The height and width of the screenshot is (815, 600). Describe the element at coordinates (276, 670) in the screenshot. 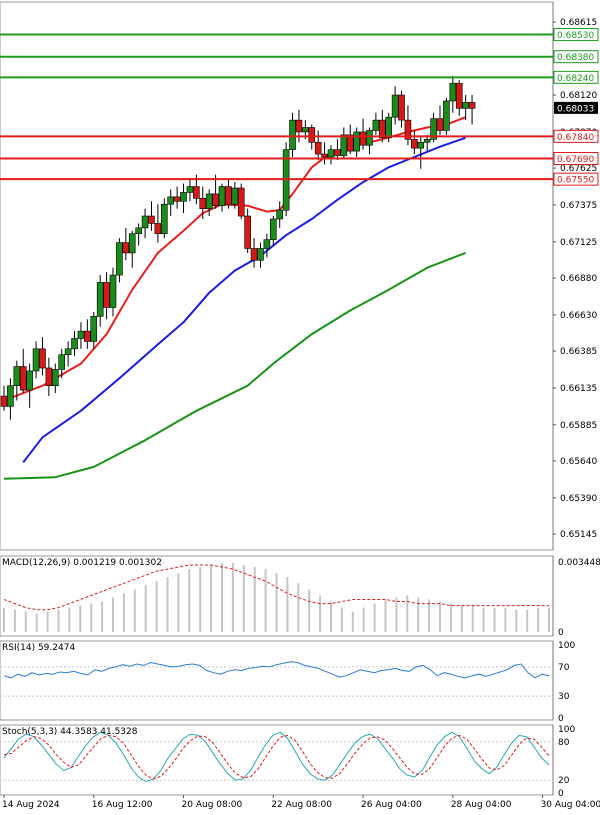

I see `rsi-line` at that location.